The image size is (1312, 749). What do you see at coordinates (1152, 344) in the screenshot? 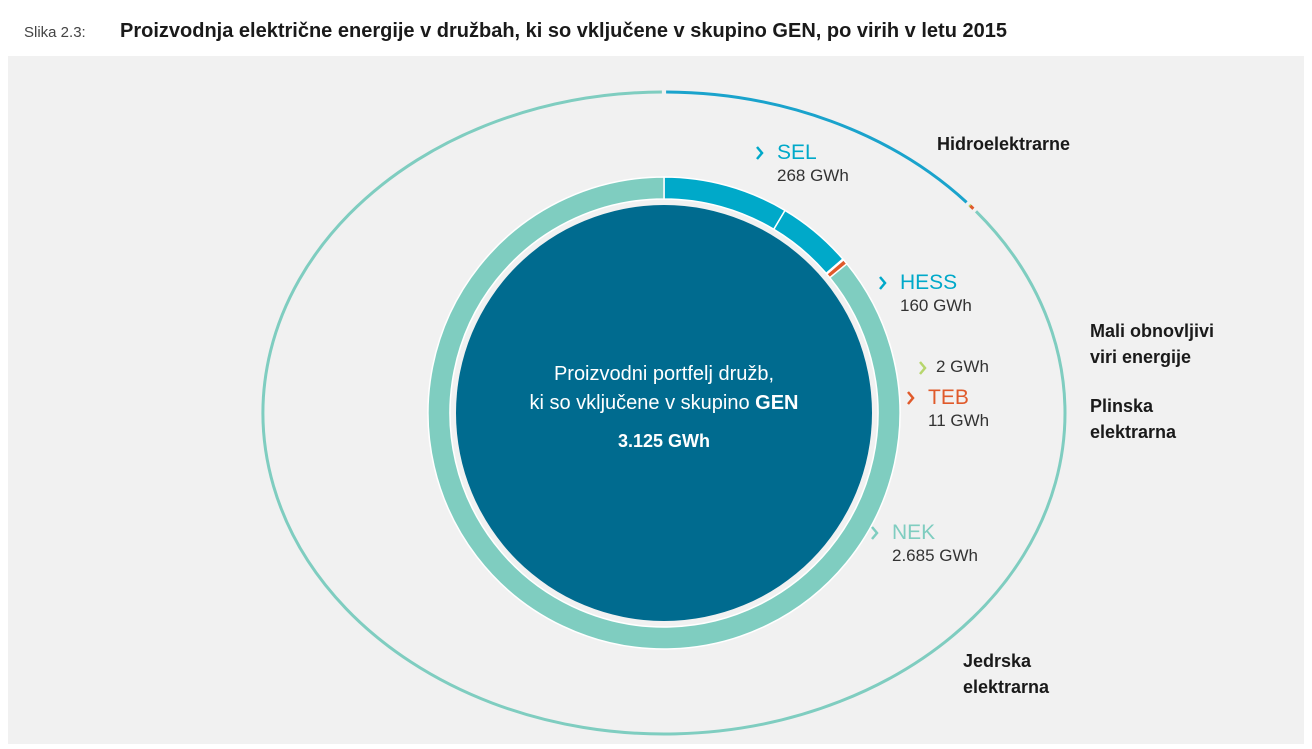
I see `group-label: Mali obnovljivi viri energije` at bounding box center [1152, 344].